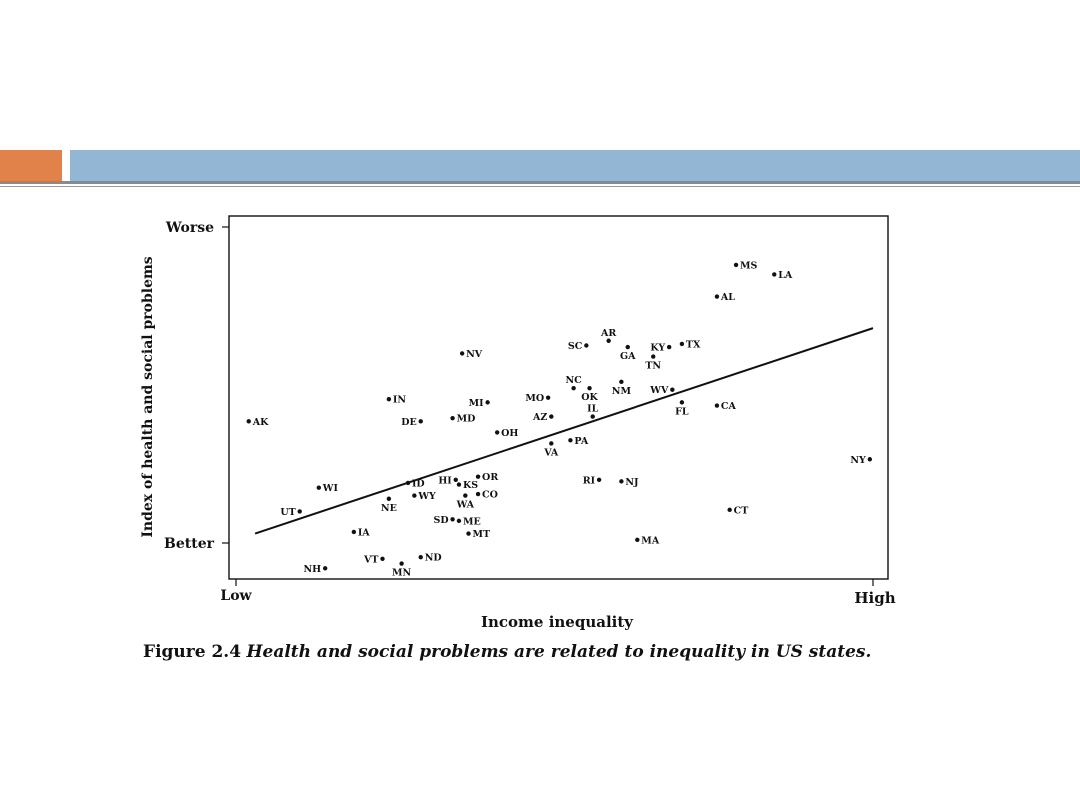 The height and width of the screenshot is (810, 1080). I want to click on point-ut, so click(299, 511).